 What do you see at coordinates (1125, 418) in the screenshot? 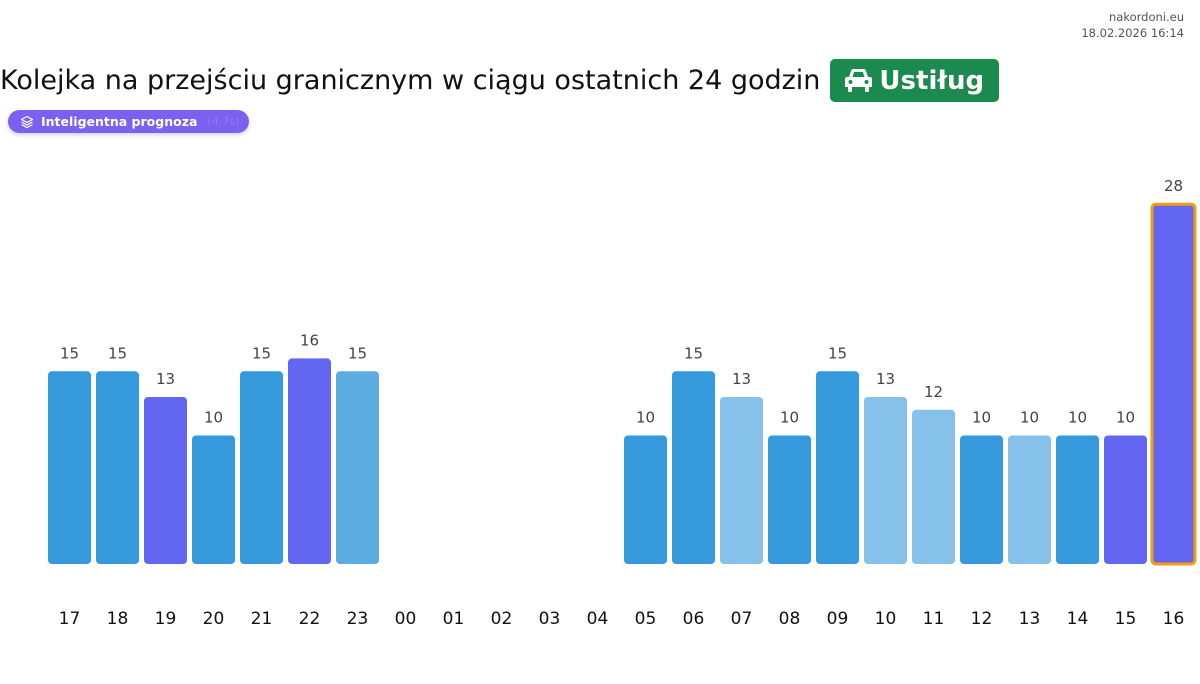
I see `bar-value-label-15: 10` at bounding box center [1125, 418].